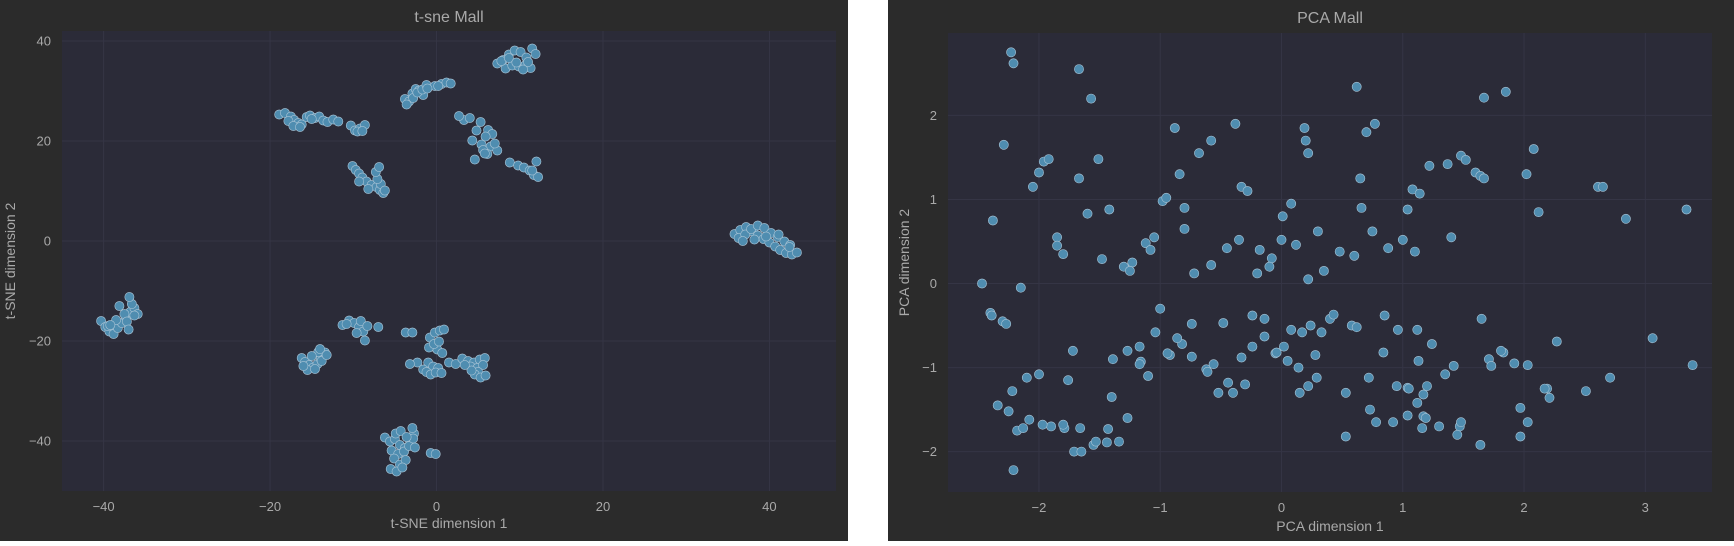 The image size is (1734, 546). What do you see at coordinates (270, 506) in the screenshot?
I see `x-tick-label: −20` at bounding box center [270, 506].